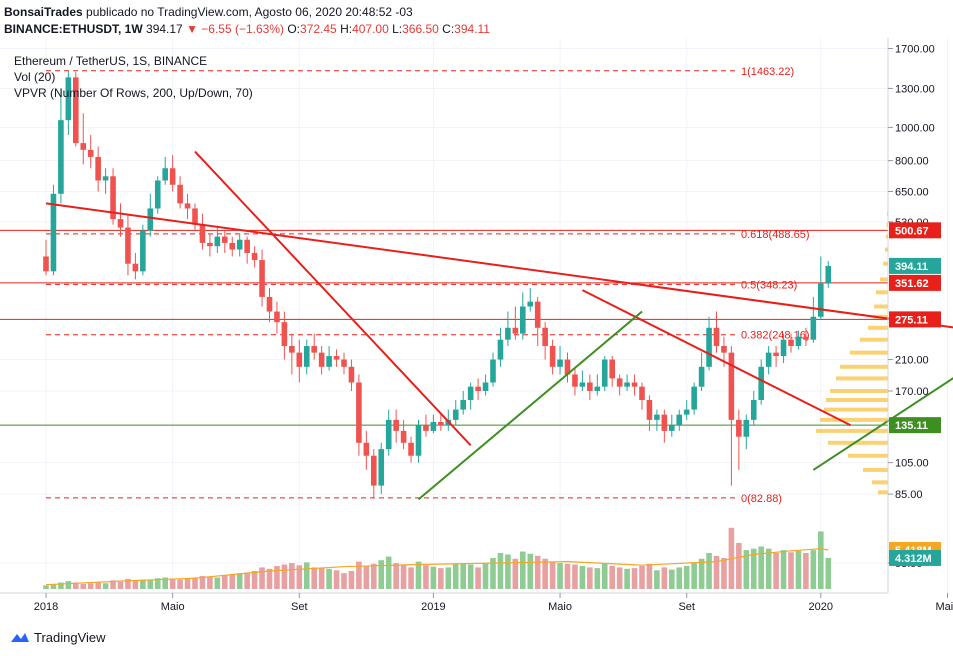  What do you see at coordinates (73, 29) in the screenshot?
I see `symbol-label: BINANCE:ETHUSDT, 1W` at bounding box center [73, 29].